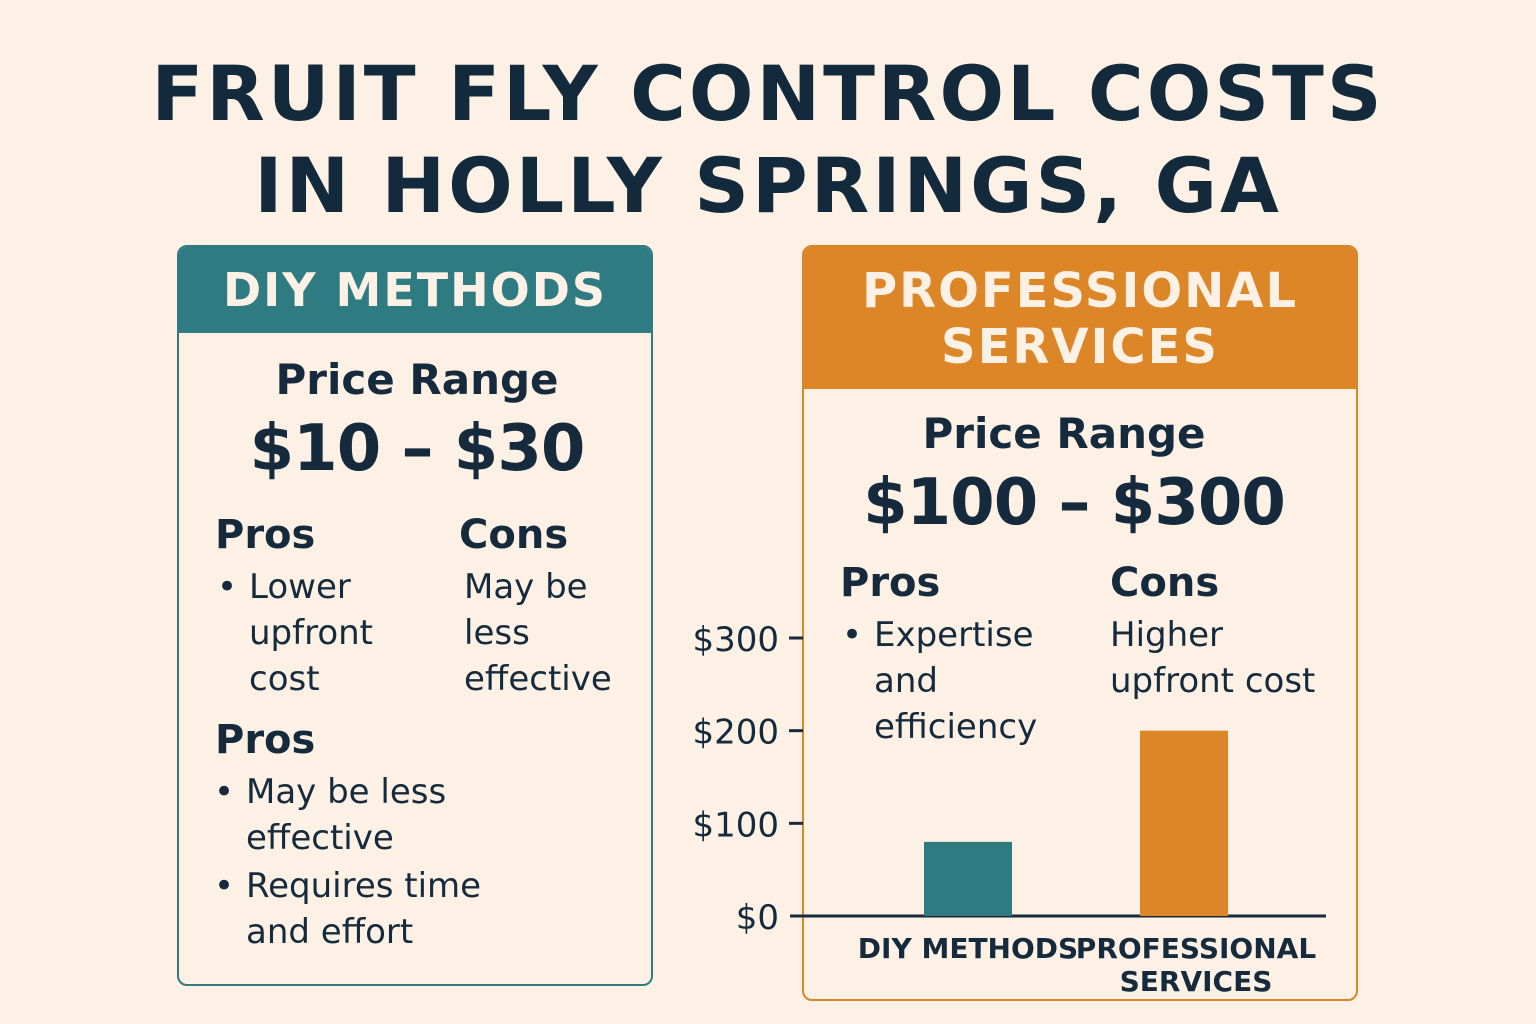  Describe the element at coordinates (1064, 433) in the screenshot. I see `pro-price-label: Price Range` at that location.